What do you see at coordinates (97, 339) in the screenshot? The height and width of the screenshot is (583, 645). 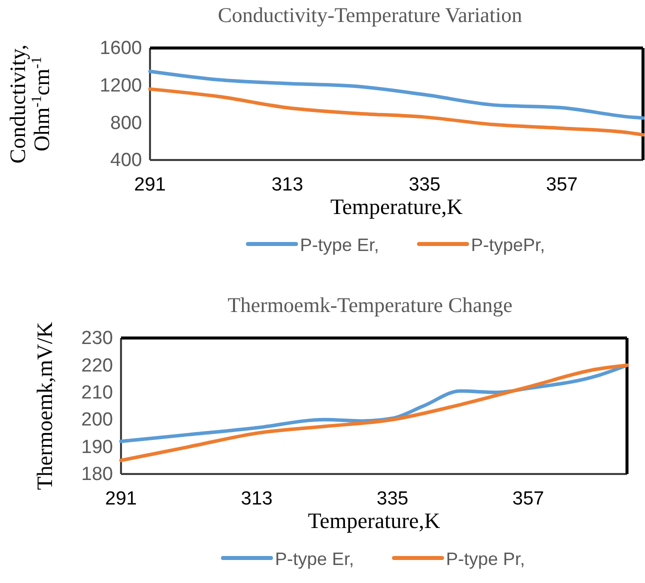 I see `y-tick-label: 230` at bounding box center [97, 339].